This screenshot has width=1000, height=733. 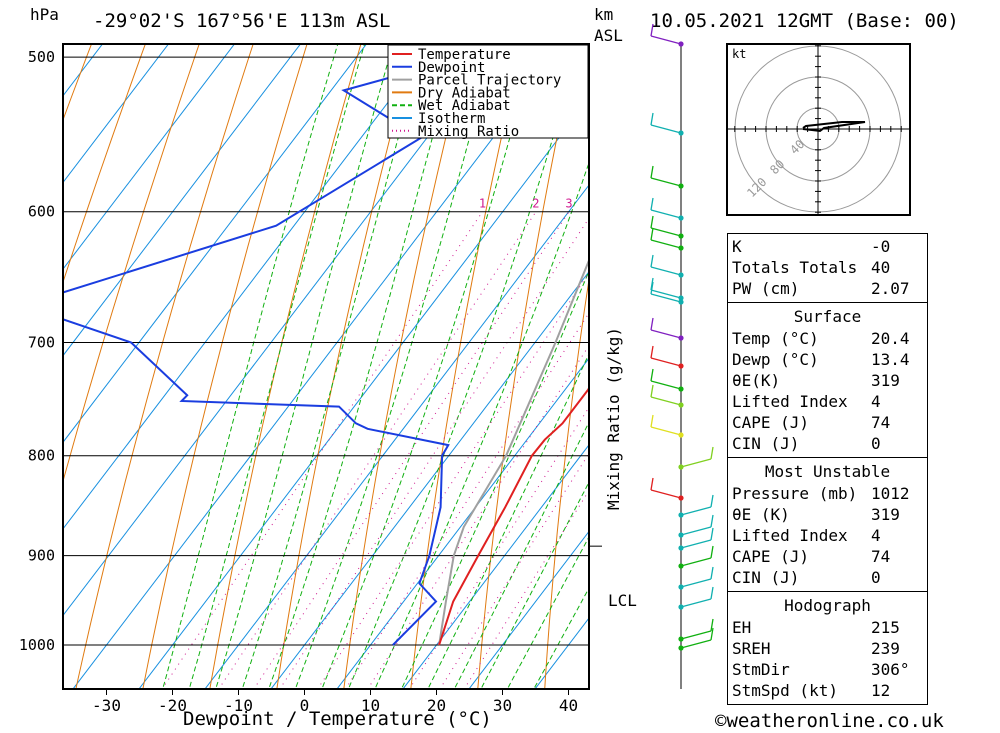 I want to click on general-indices-table: K -0 Totals Totals 40 PW (cm) 2.07, so click(x=827, y=267).